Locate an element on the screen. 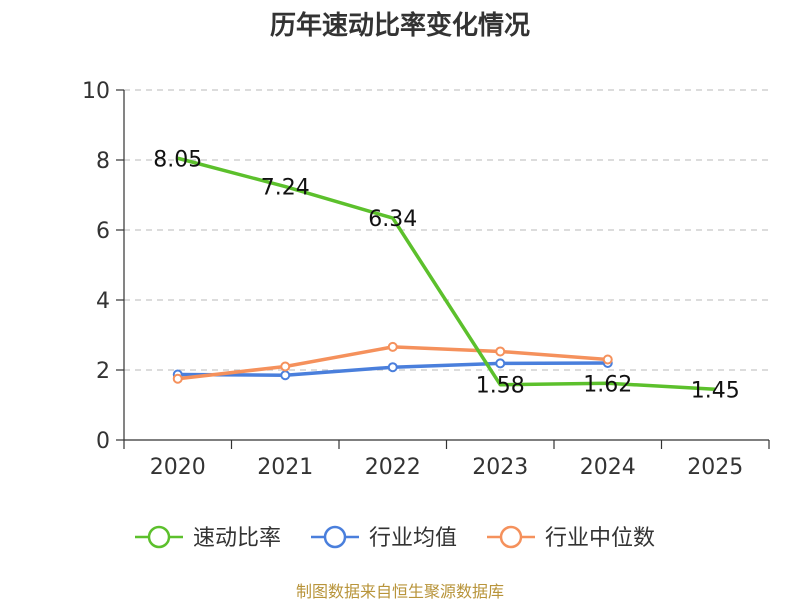  legend-label: 行业中位数 is located at coordinates (600, 538).